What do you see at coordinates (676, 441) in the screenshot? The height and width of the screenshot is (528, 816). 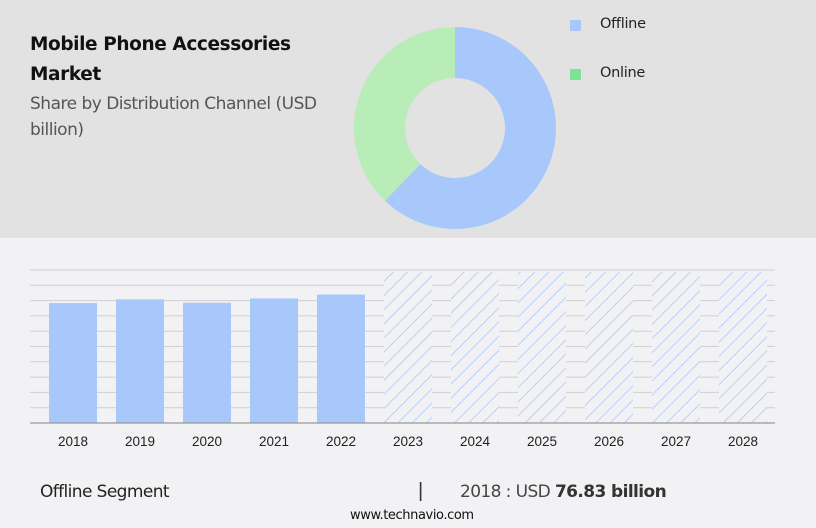 I see `x-label-2027: 2027` at bounding box center [676, 441].